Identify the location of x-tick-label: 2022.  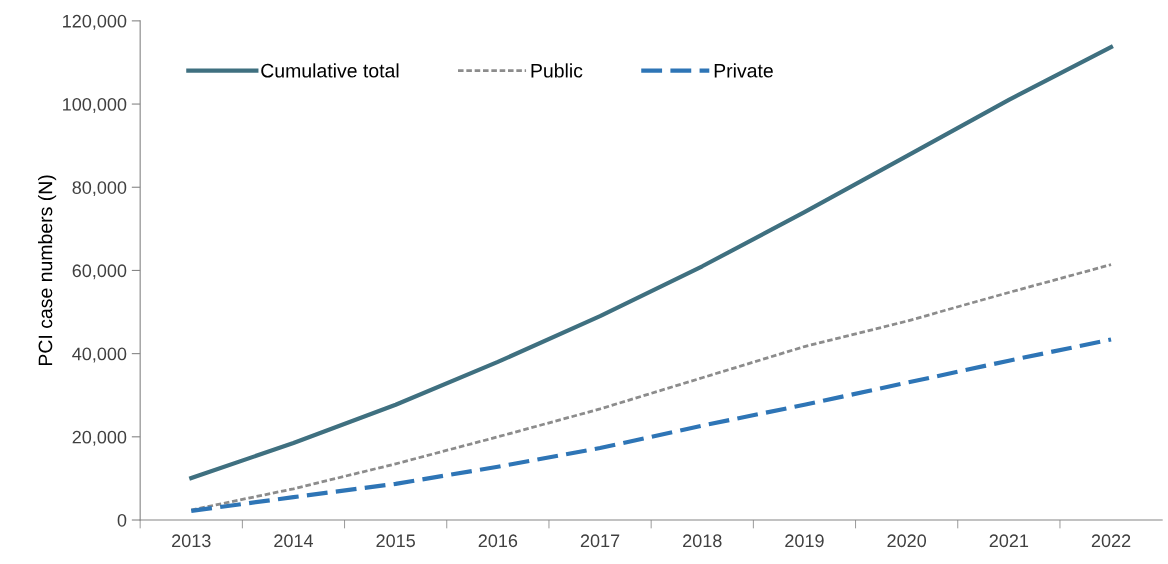
(1111, 541).